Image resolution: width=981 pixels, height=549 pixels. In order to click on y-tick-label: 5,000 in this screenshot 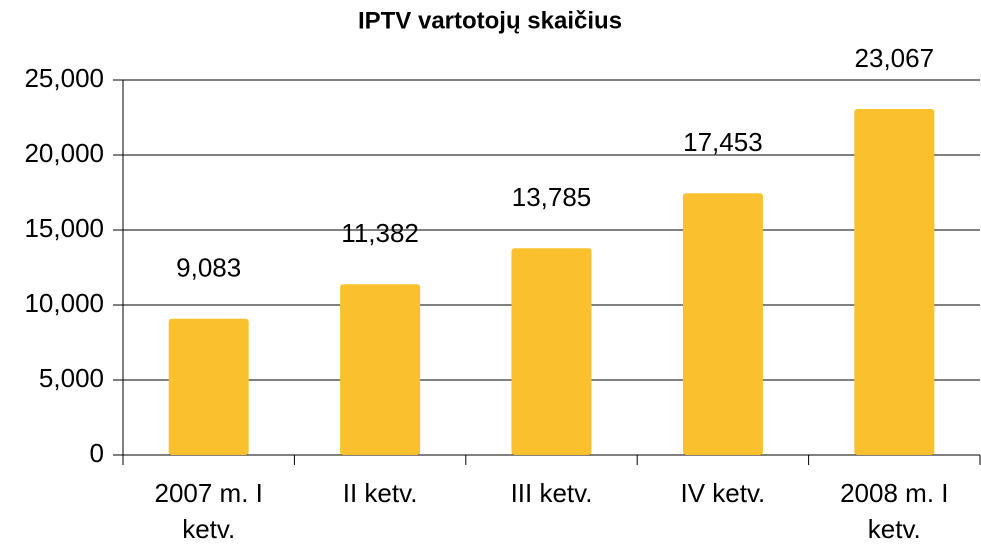, I will do `click(71, 378)`.